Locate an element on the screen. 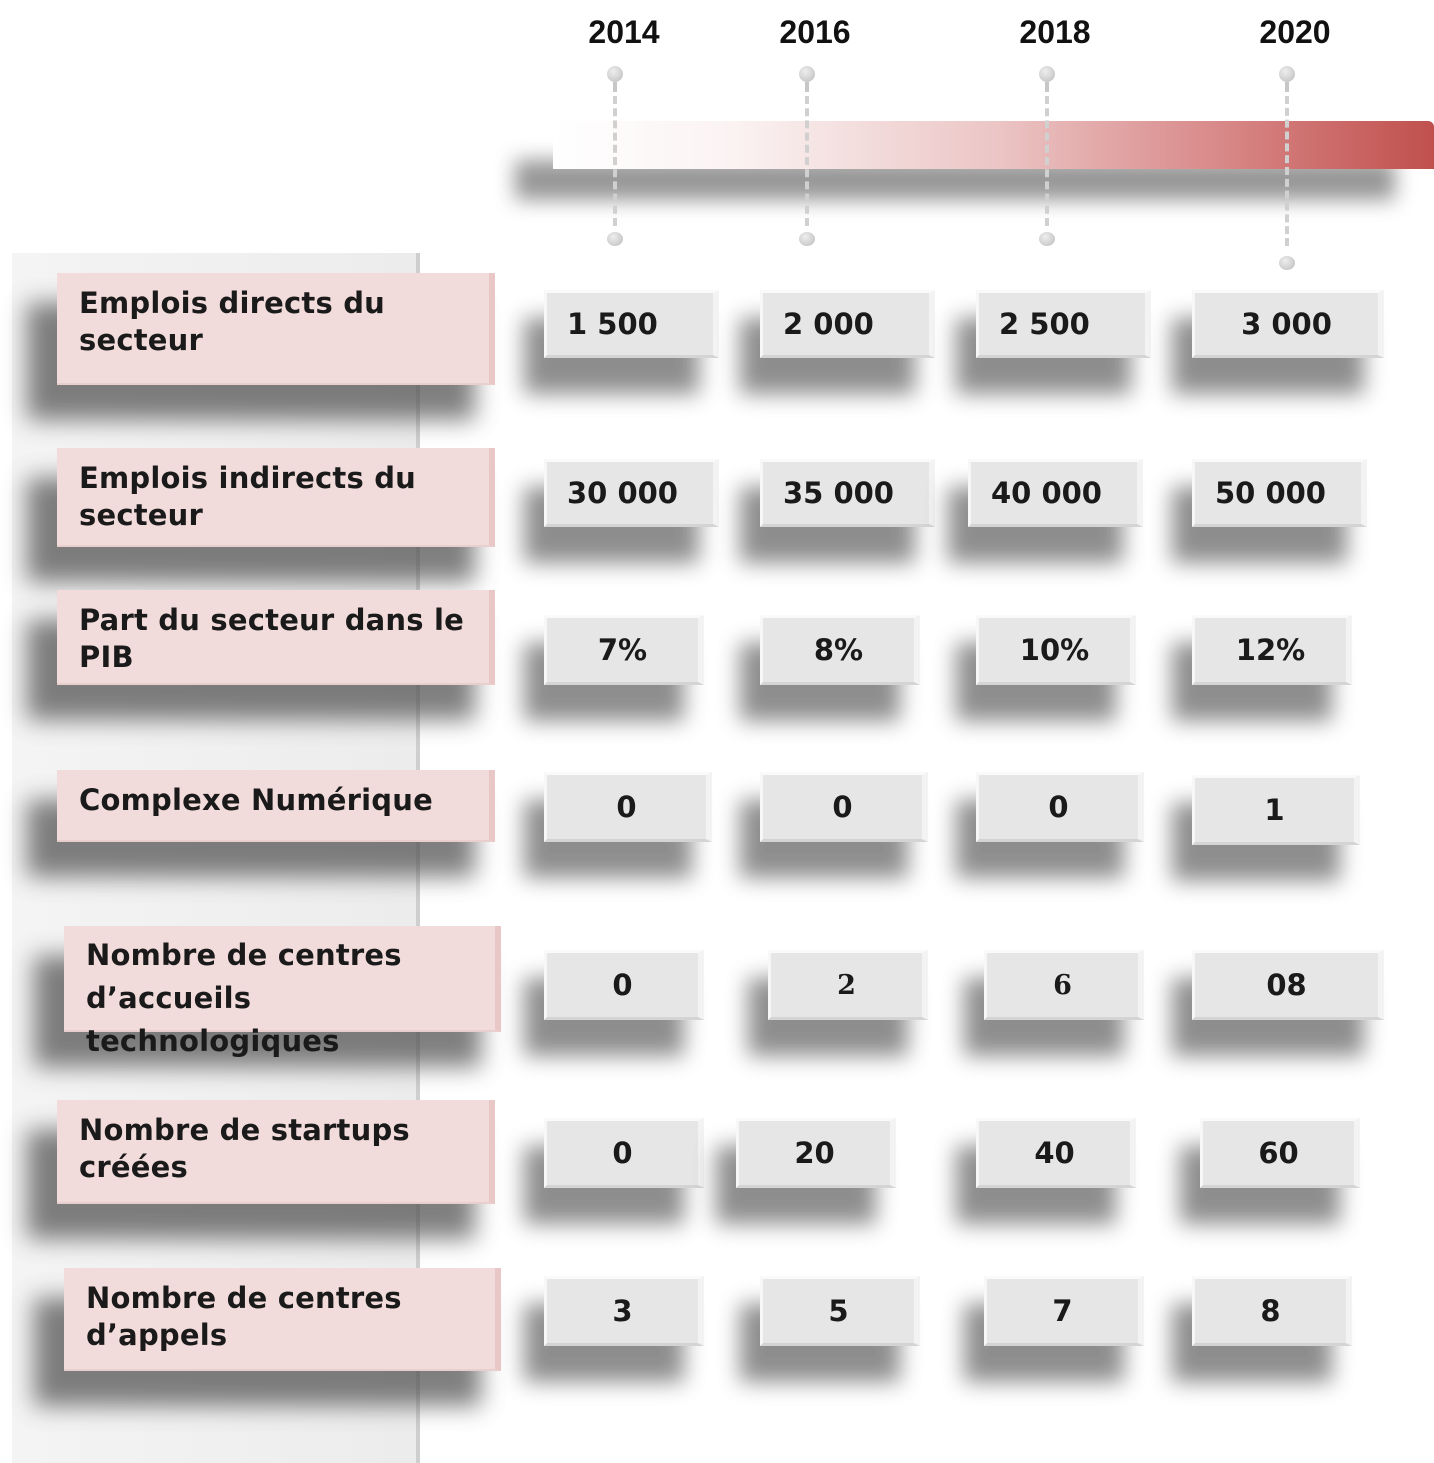  value-cell-2018: 40 000 is located at coordinates (1055, 493).